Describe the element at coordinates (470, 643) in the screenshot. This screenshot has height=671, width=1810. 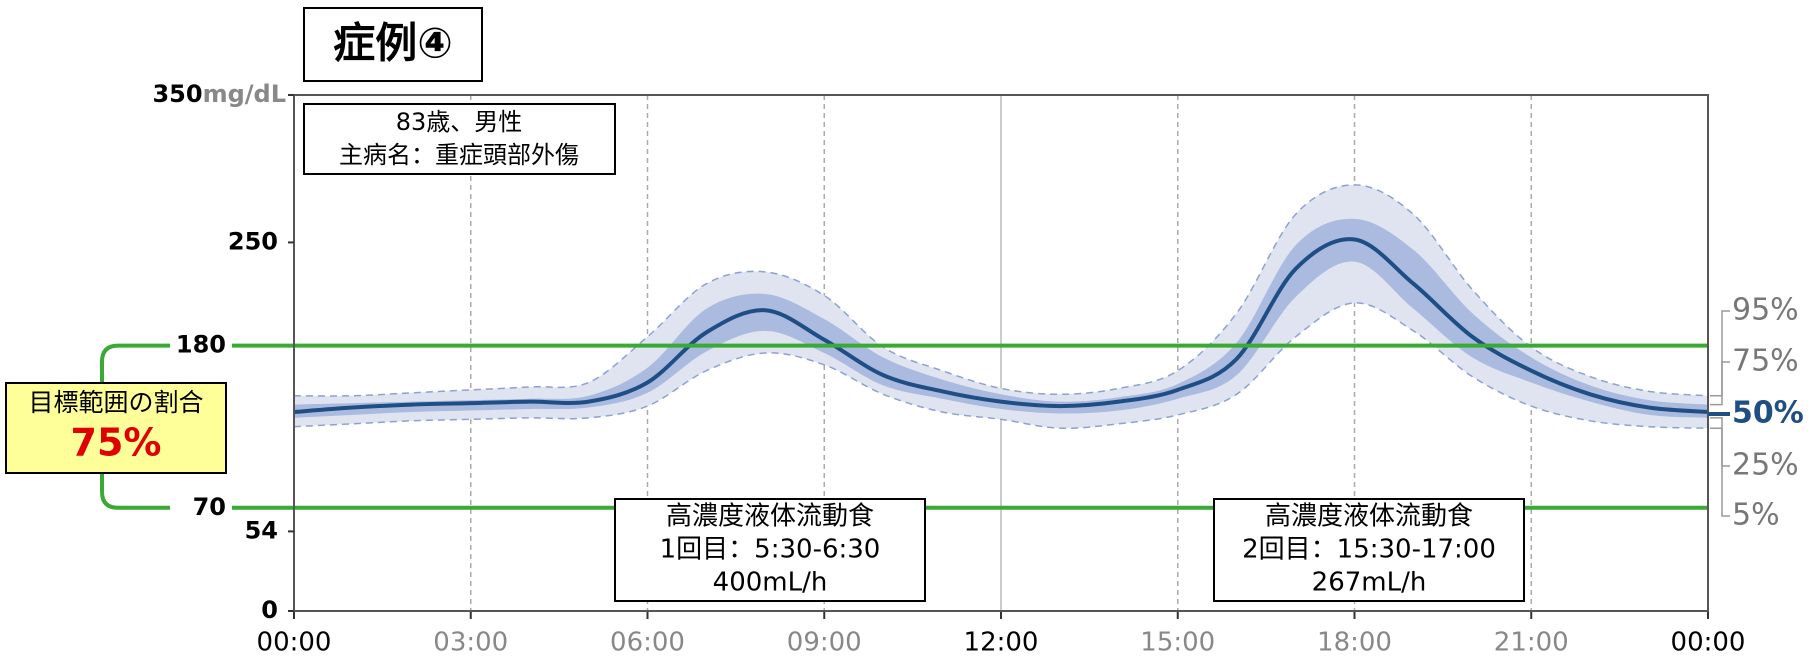
I see `x-tick-label: 03:00` at that location.